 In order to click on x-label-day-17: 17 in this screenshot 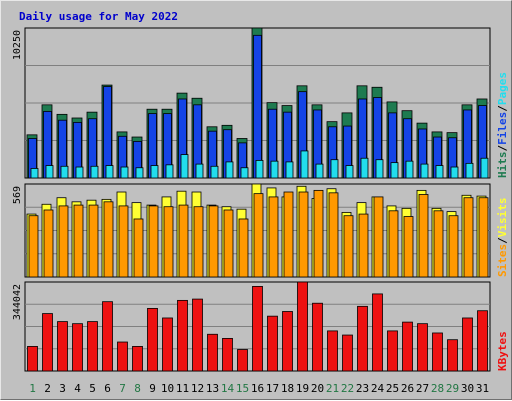, I will do `click(272, 388)`.